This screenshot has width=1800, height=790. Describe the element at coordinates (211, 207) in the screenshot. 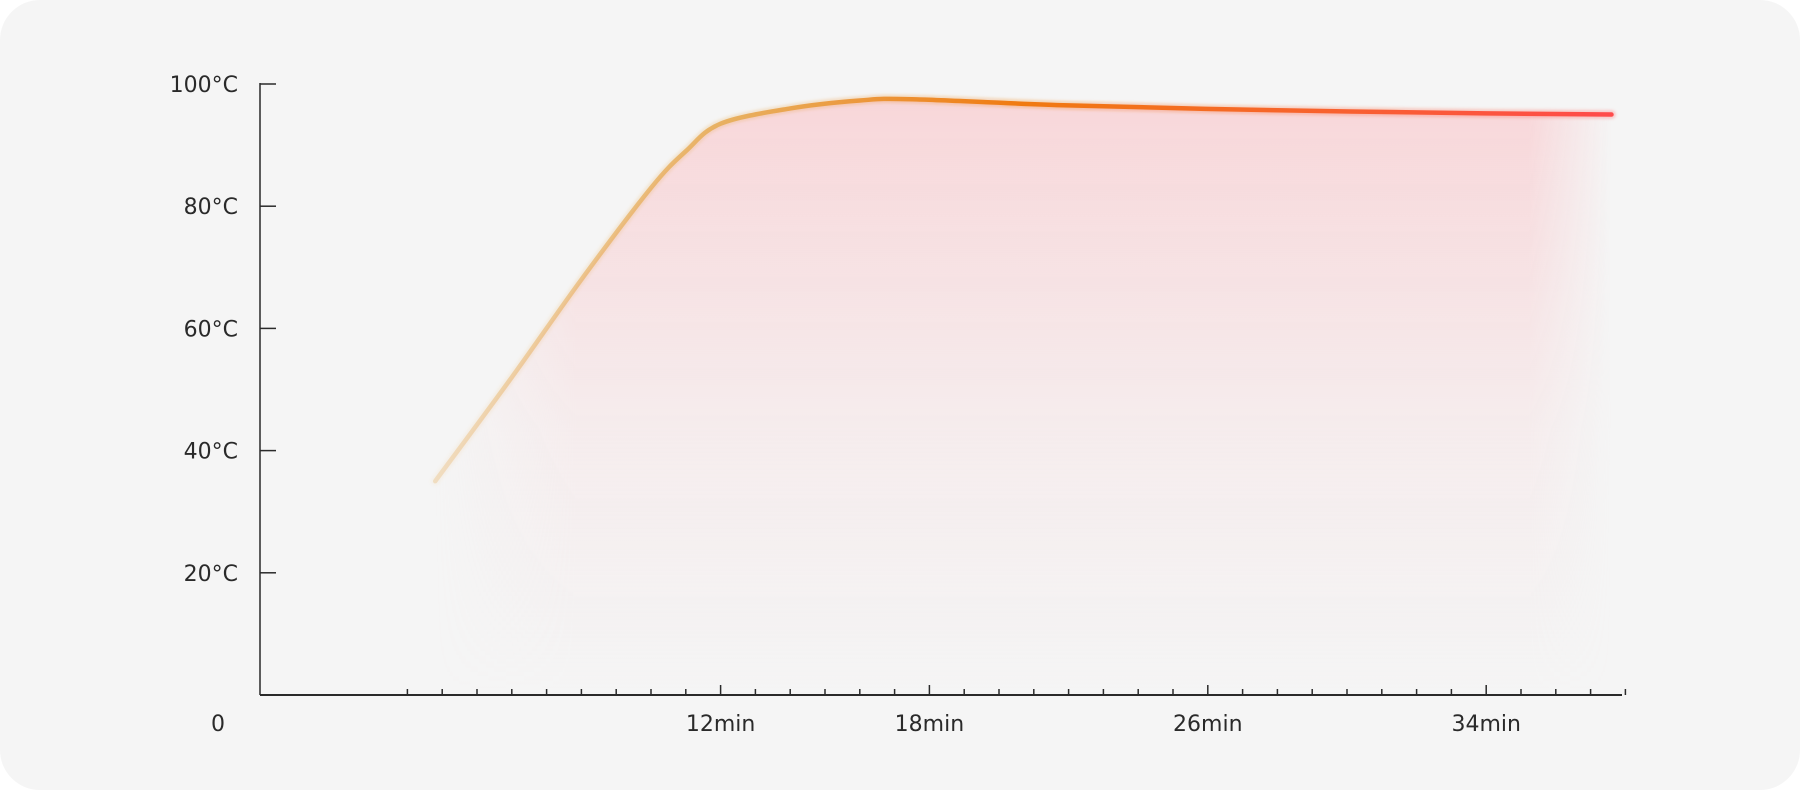

I see `y-tick-label: 80°C` at that location.